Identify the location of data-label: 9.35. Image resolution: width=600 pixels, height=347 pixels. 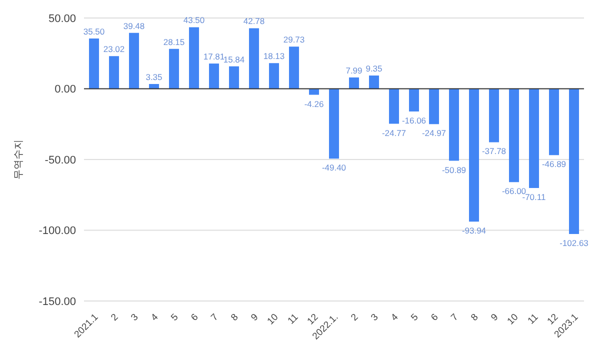
(374, 69).